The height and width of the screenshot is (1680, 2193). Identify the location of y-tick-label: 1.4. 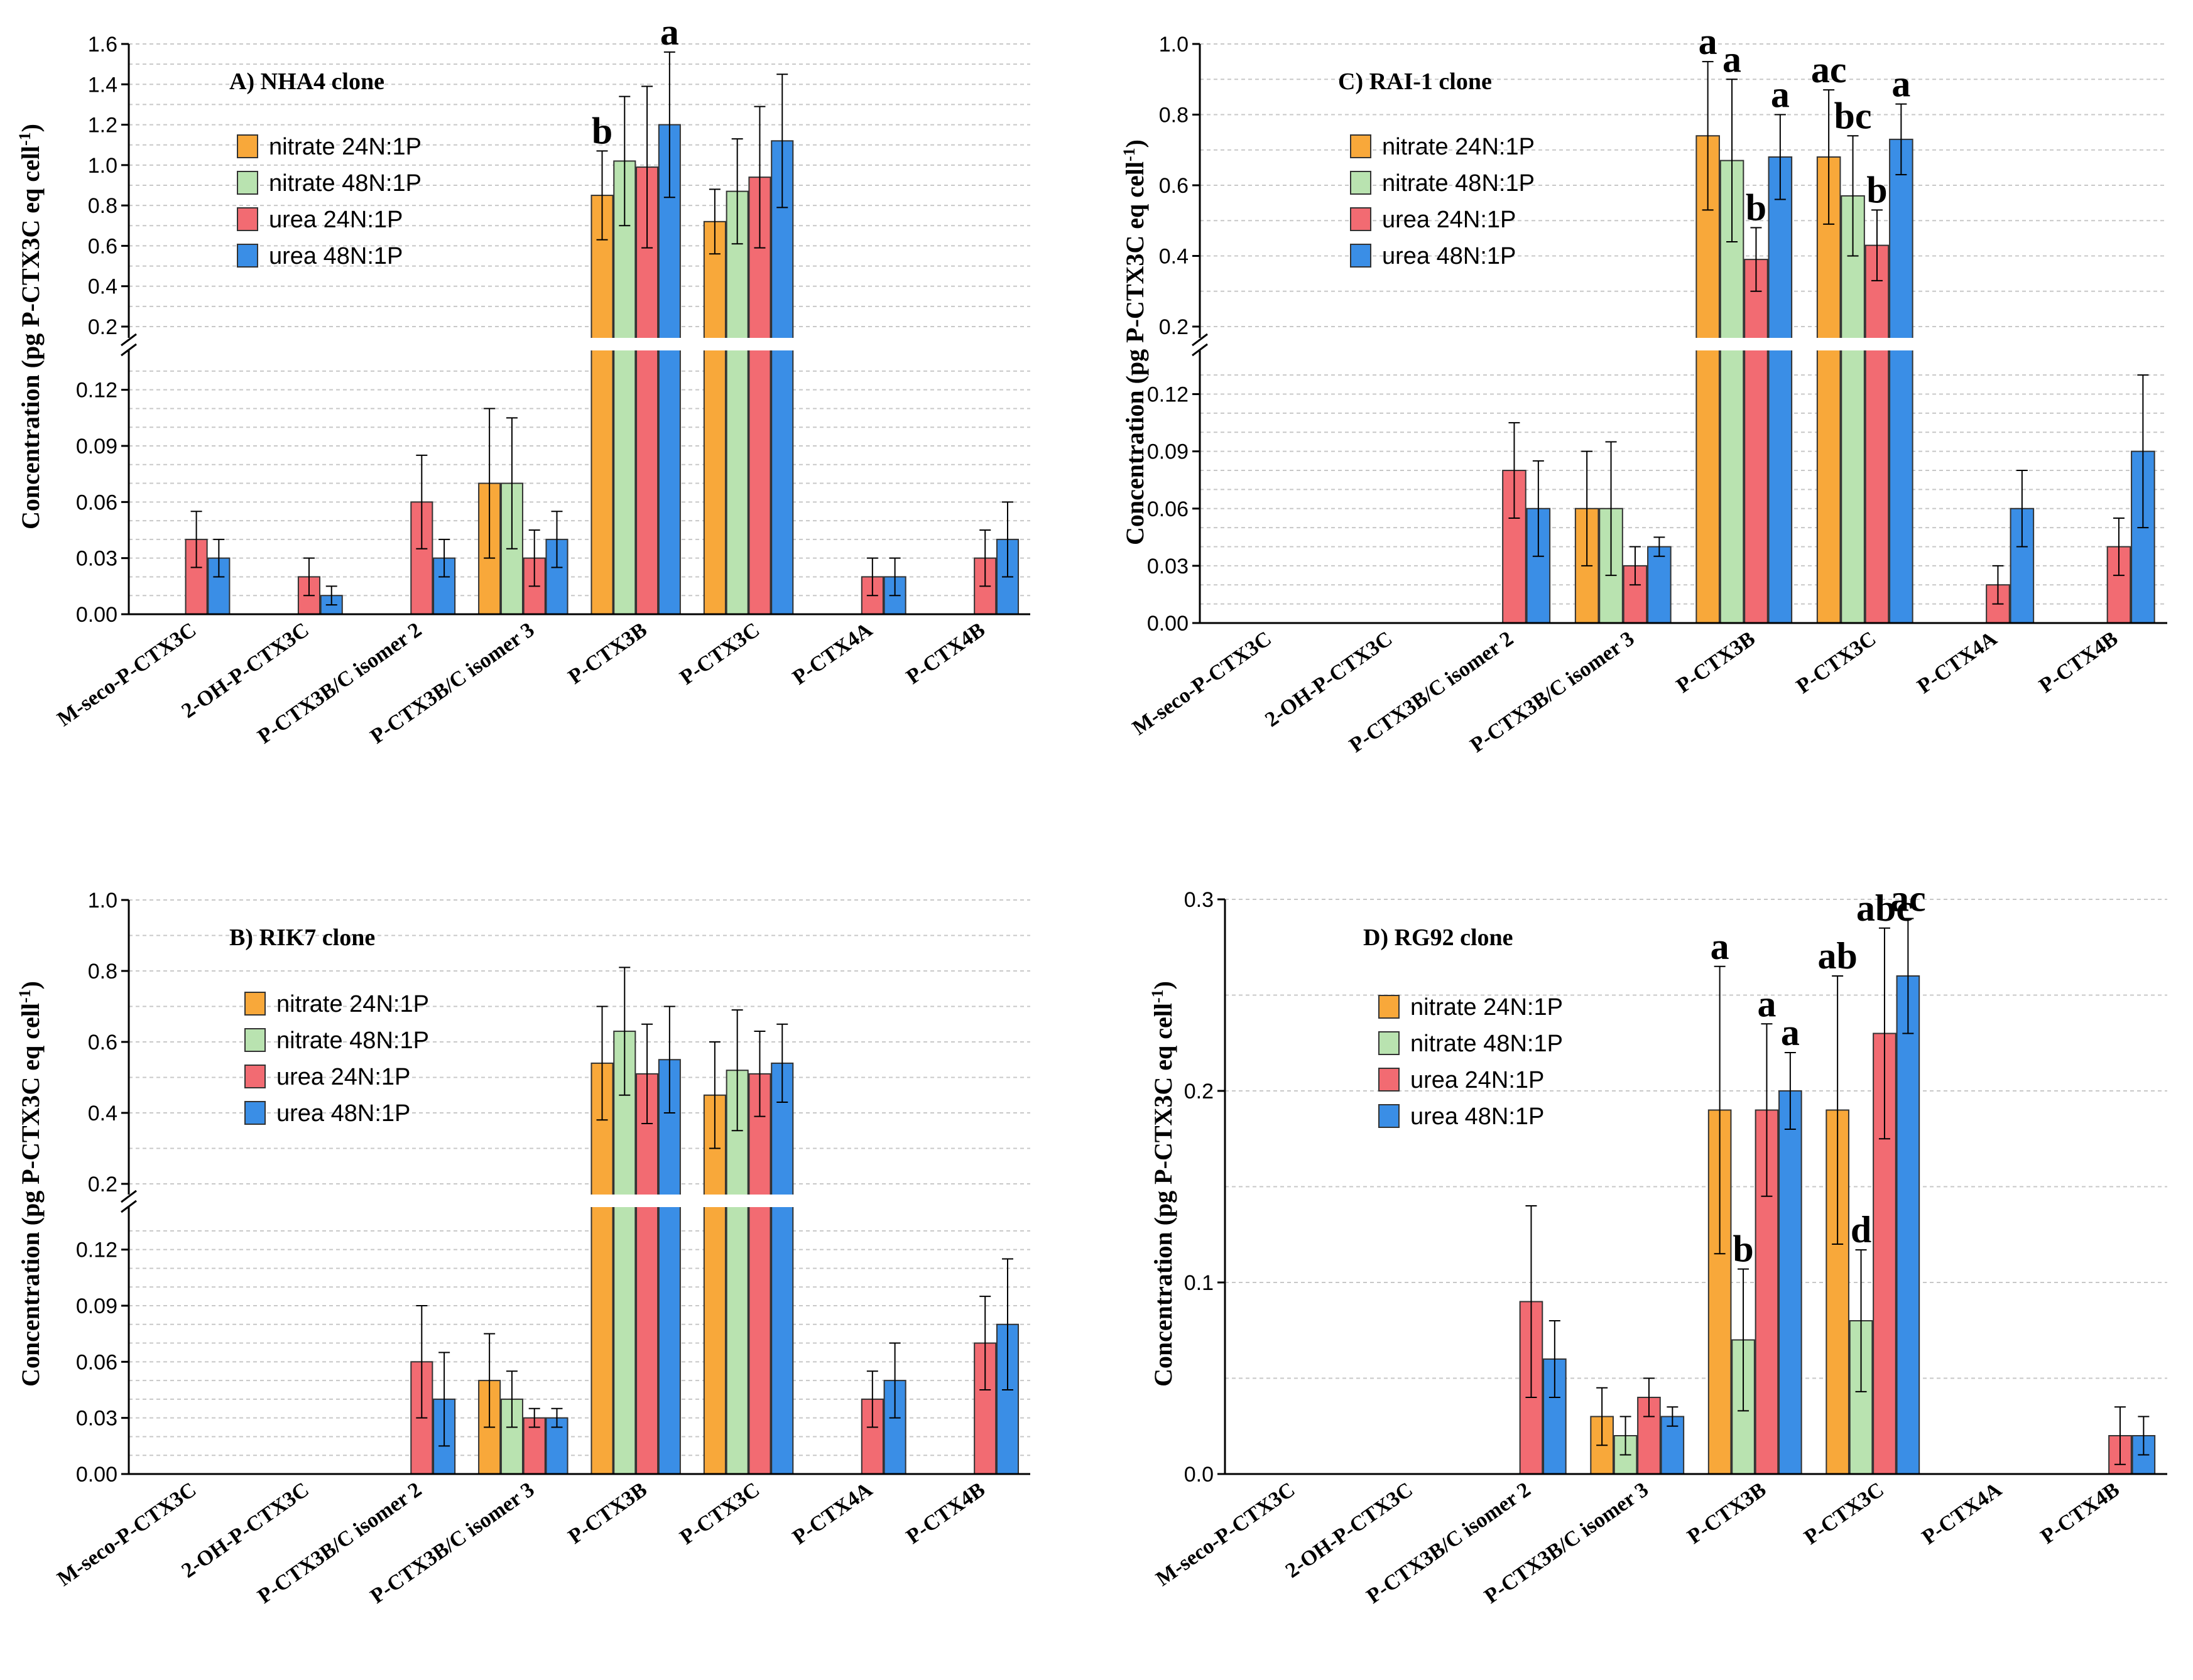
(102, 85).